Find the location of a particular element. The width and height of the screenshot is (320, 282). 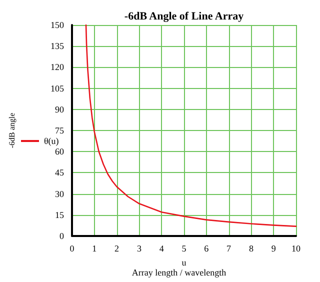

x-tick-label: 0 is located at coordinates (72, 249).